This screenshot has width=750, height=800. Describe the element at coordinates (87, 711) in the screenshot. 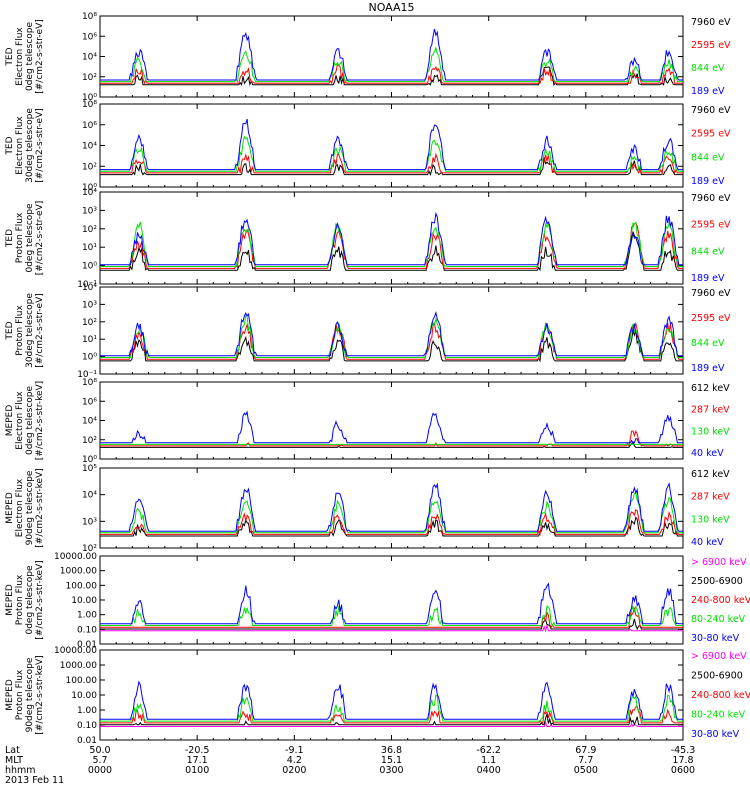

I see `ytick-label-7-2: 1.00` at that location.